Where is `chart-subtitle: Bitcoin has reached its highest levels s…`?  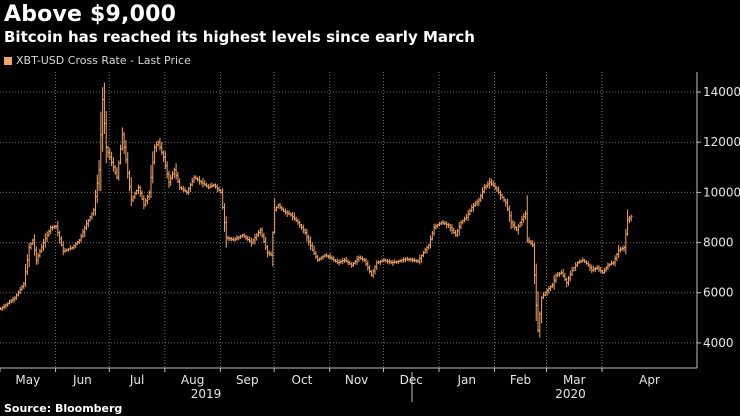
chart-subtitle: Bitcoin has reached its highest levels s… is located at coordinates (239, 37).